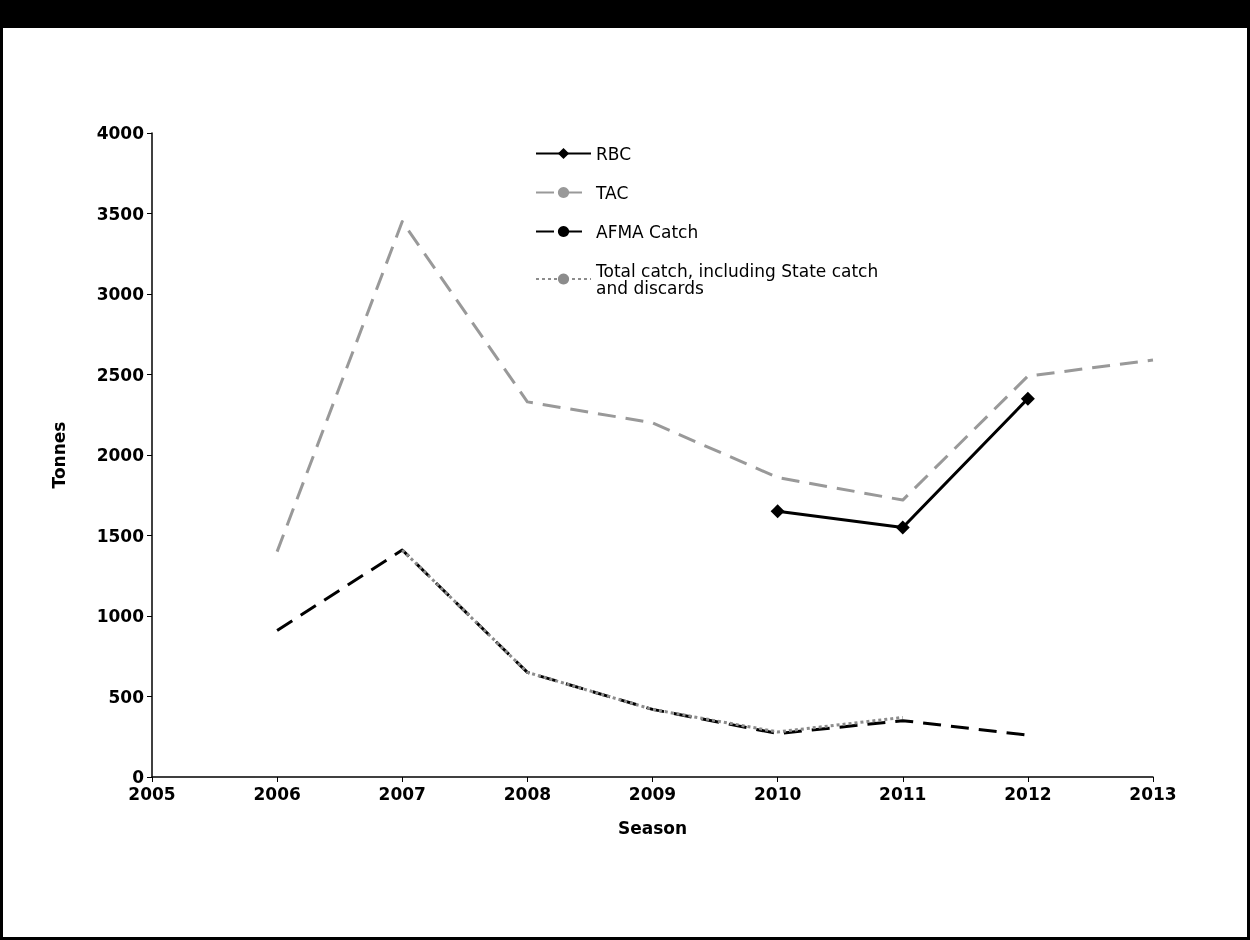 This screenshot has height=940, width=1250. Describe the element at coordinates (652, 641) in the screenshot. I see `line-series` at that location.